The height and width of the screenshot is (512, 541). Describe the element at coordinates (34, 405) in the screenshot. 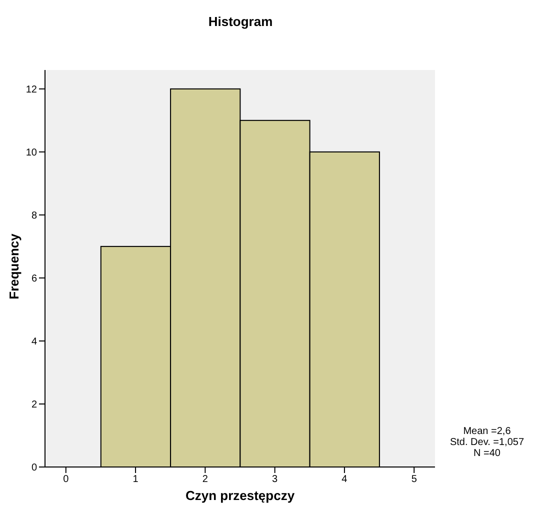

I see `y-tick-label: 2` at that location.